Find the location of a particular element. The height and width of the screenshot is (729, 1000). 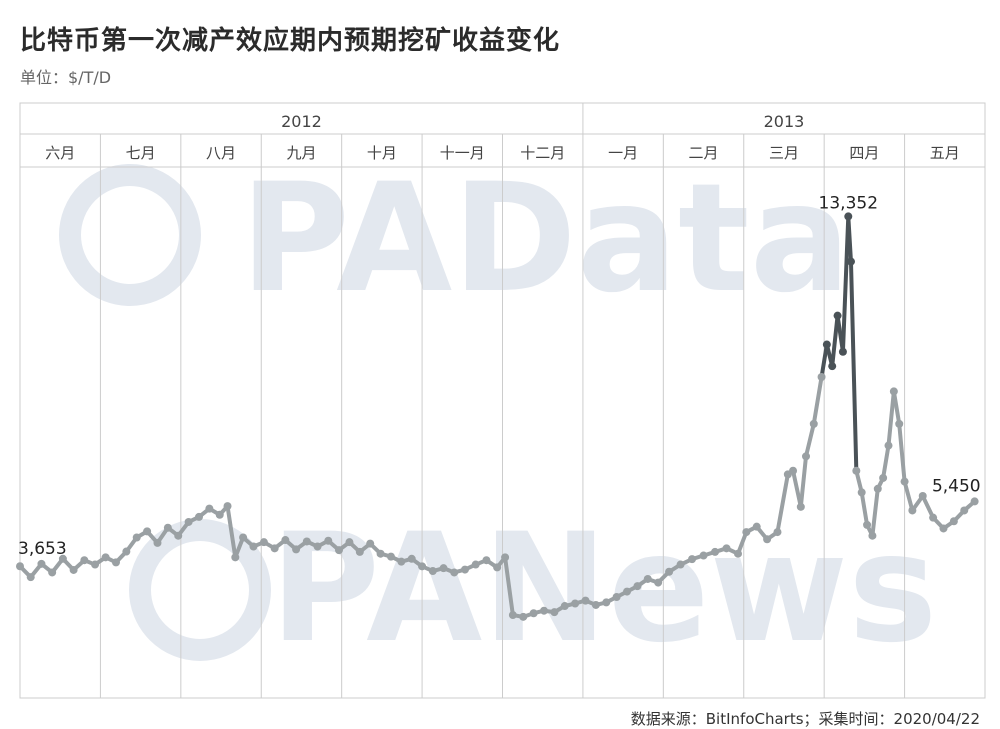

watermark-padata: PAData is located at coordinates (545, 239).